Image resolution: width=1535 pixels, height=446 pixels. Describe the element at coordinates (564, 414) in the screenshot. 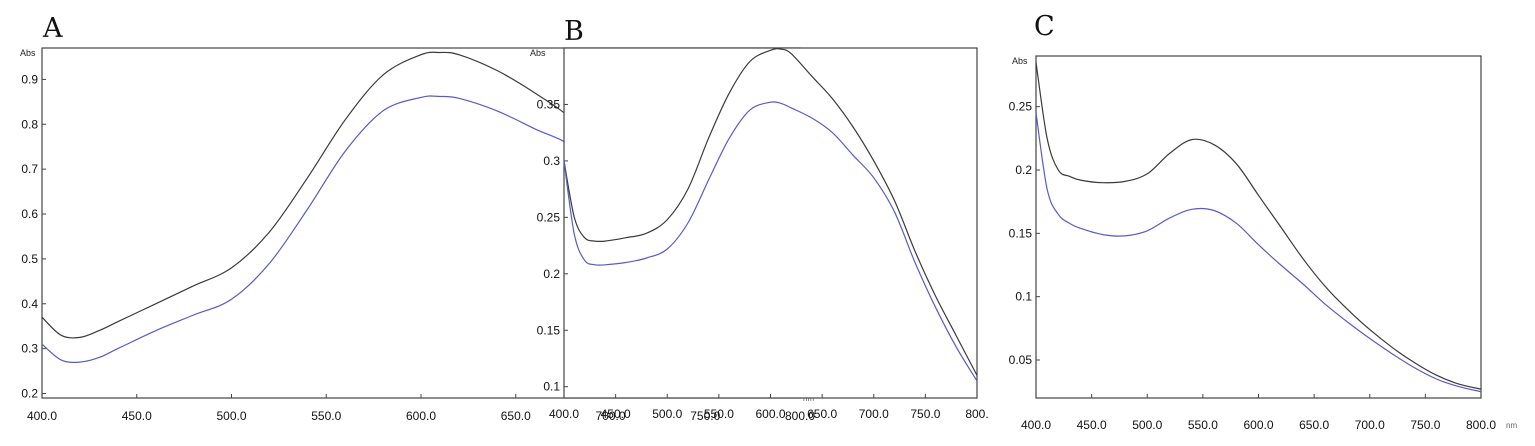

I see `panel-b-xtick-label: 400.0` at that location.